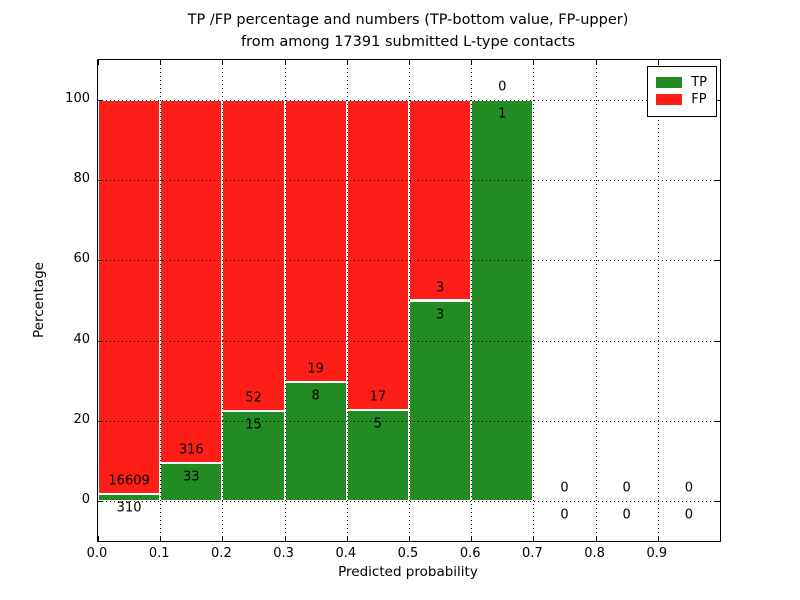 This screenshot has height=600, width=800. What do you see at coordinates (191, 450) in the screenshot?
I see `bar-count-label-fp: 316` at bounding box center [191, 450].